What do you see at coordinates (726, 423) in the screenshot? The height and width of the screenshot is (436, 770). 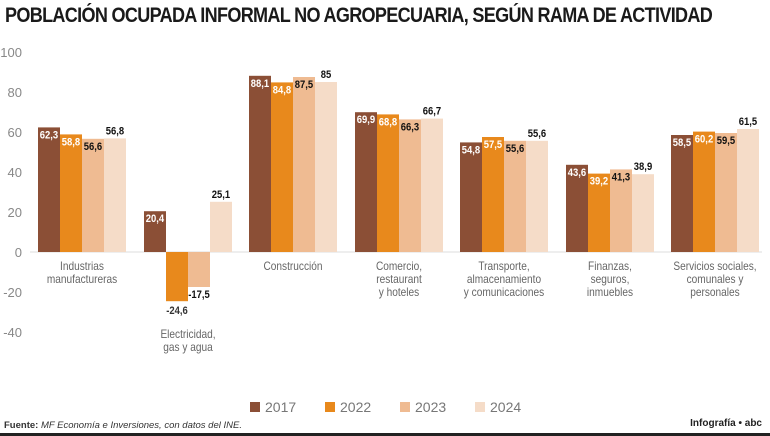 I see `credit: Infografía • abc` at bounding box center [726, 423].